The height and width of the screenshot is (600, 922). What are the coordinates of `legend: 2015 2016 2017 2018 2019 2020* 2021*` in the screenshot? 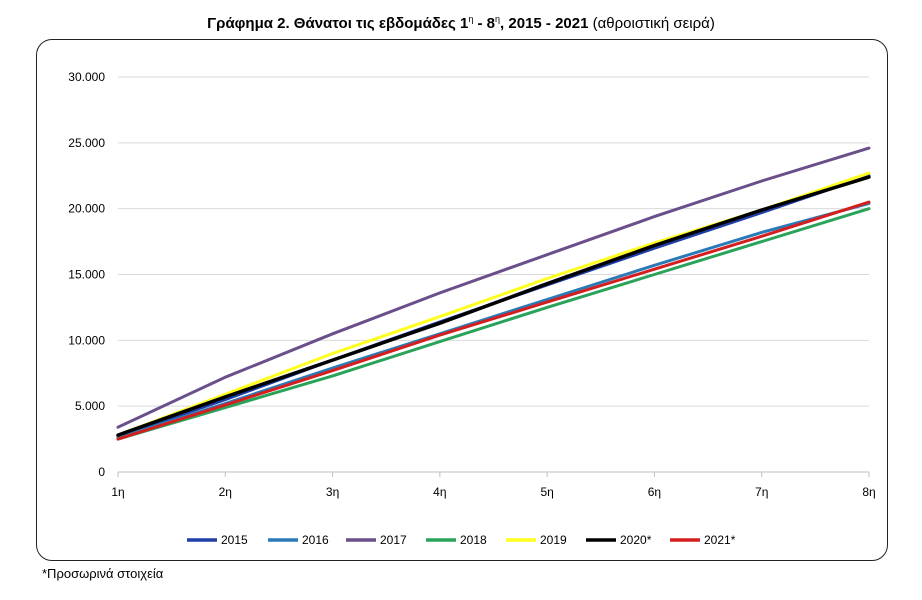 It's located at (461, 540).